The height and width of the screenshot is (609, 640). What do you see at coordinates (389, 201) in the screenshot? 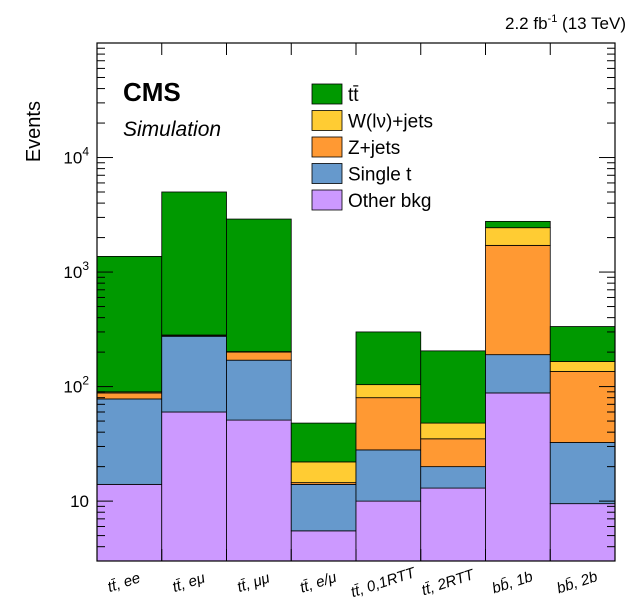
I see `legend-label-4: Other bkg` at bounding box center [389, 201].